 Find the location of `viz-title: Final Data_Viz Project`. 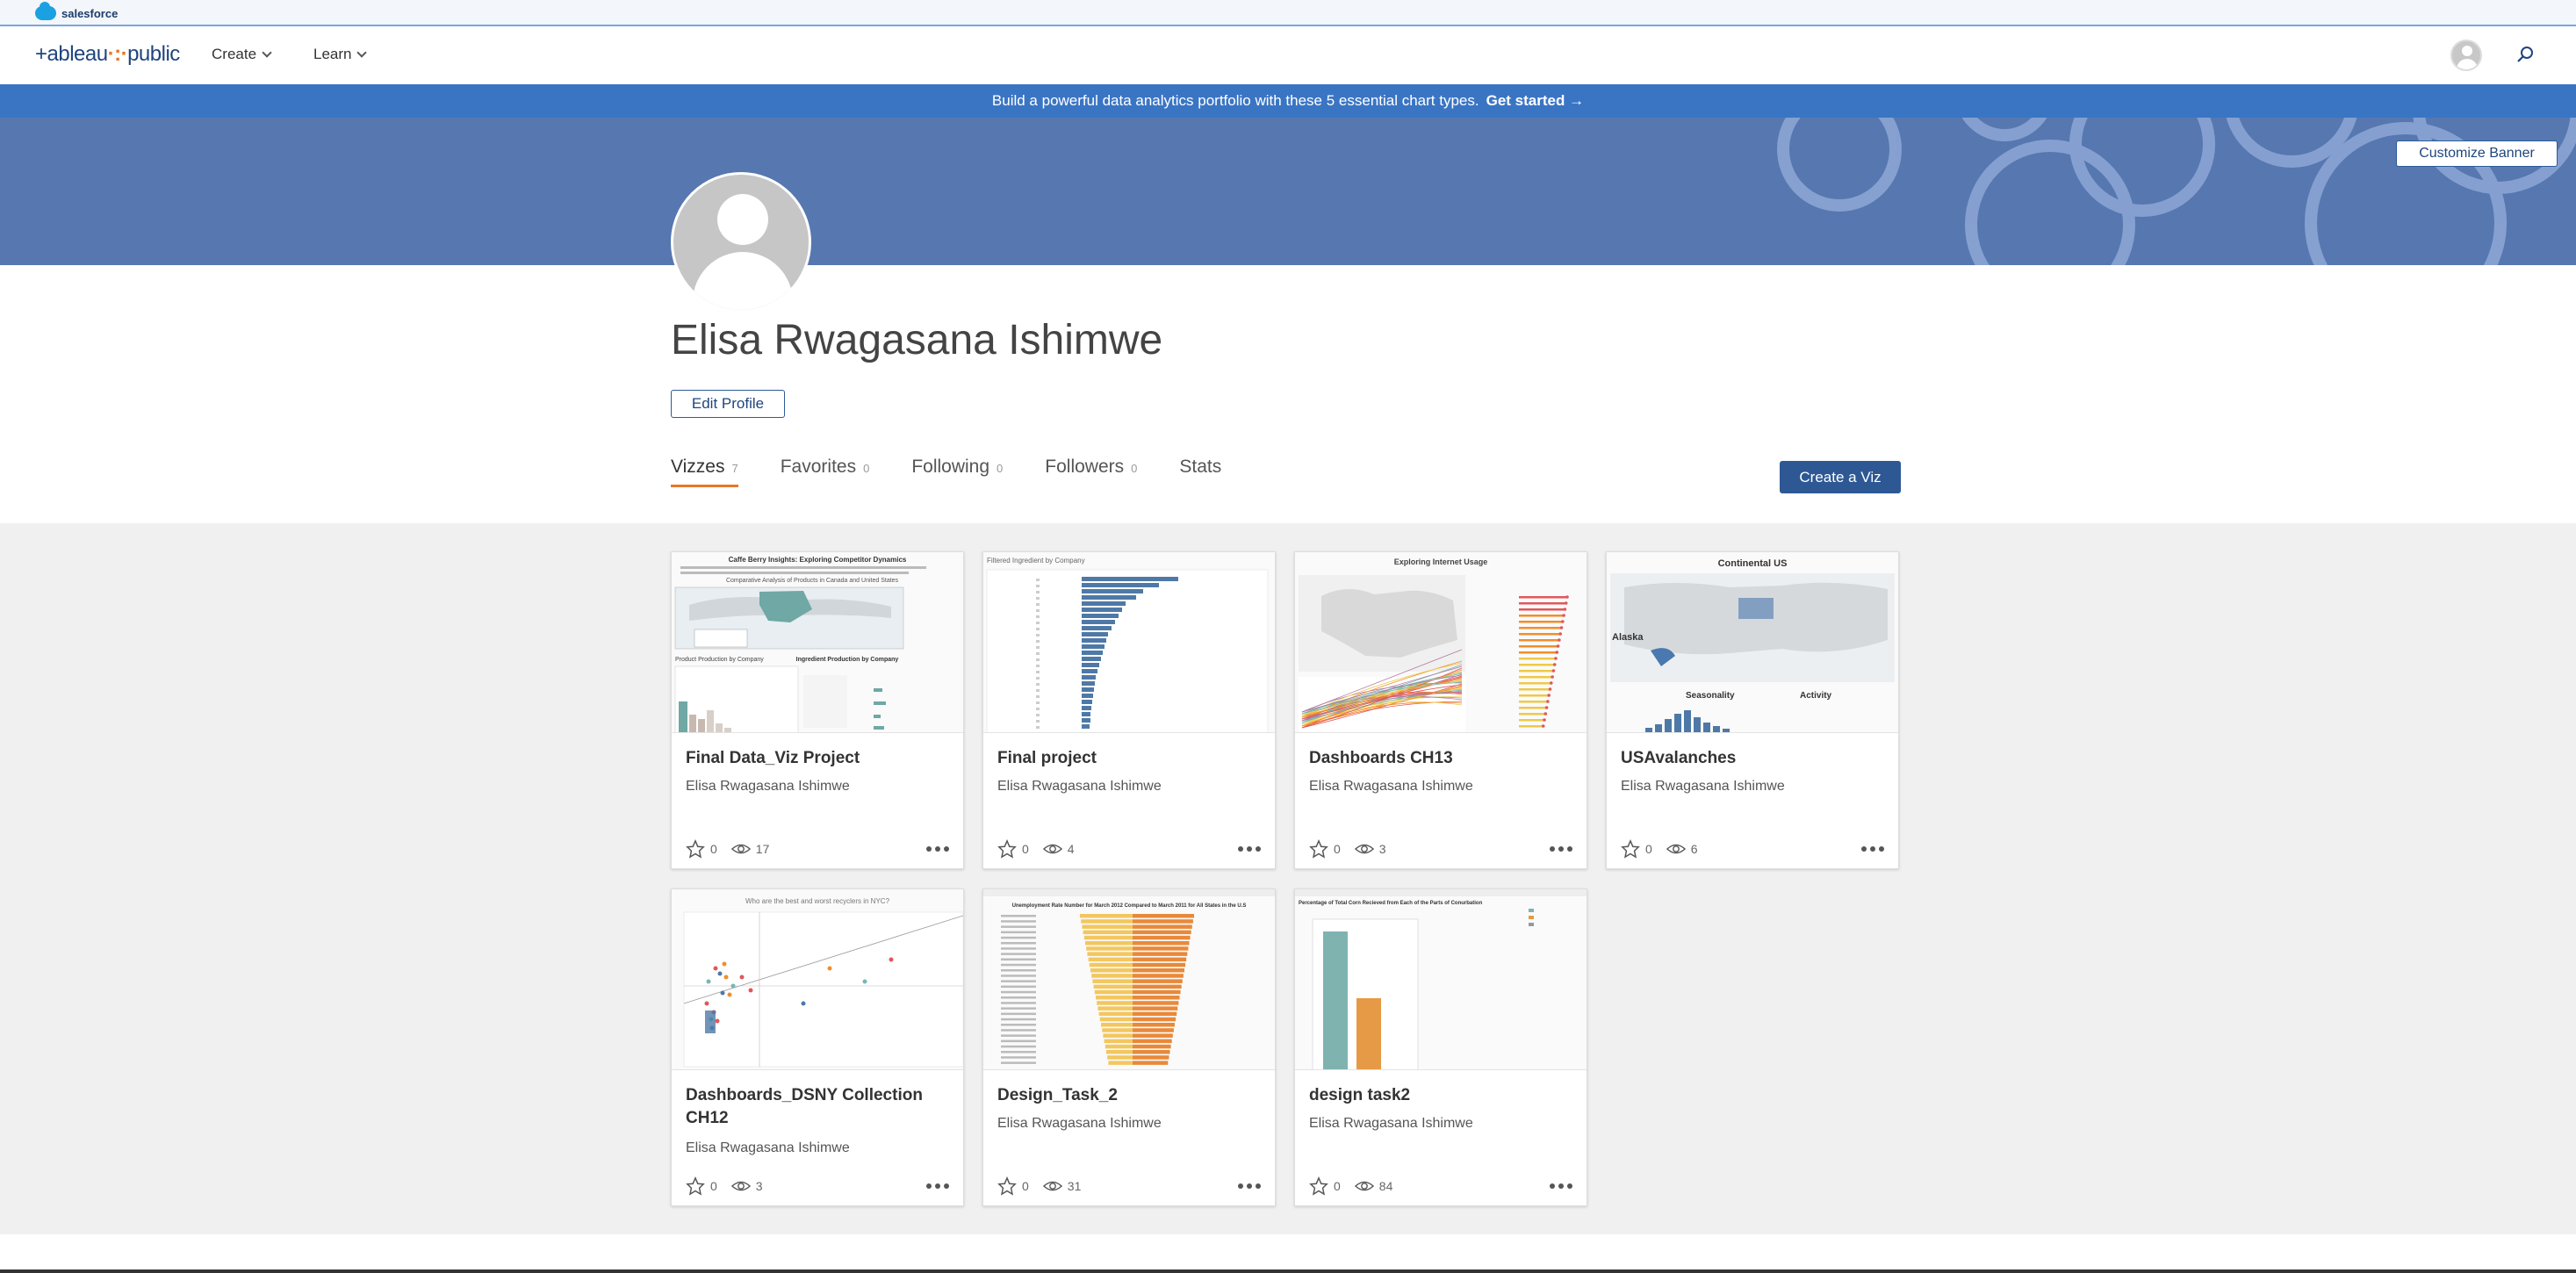

viz-title: Final Data_Viz Project is located at coordinates (773, 758).